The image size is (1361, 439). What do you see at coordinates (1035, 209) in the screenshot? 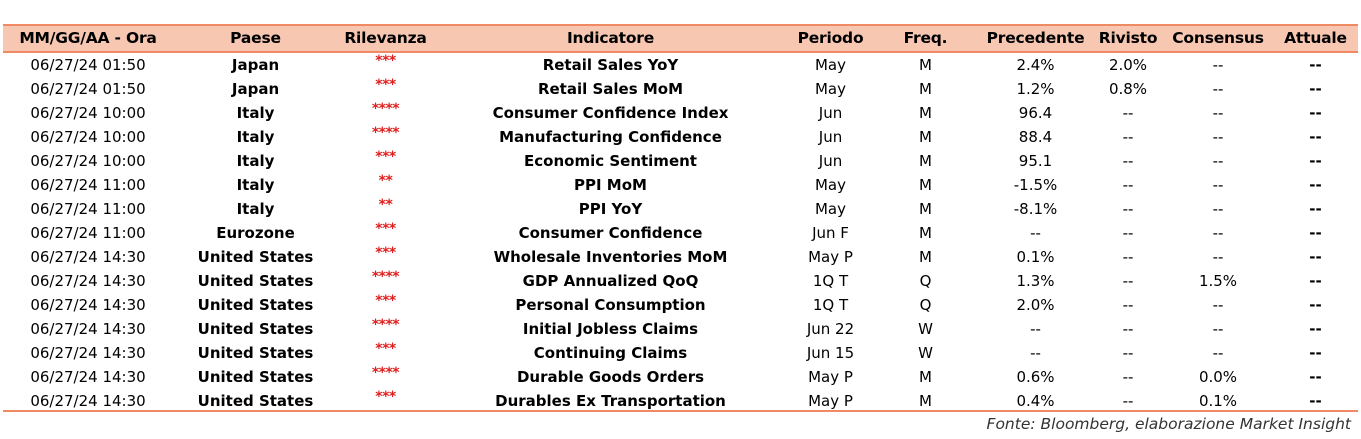
I see `cell-previous: -8.1%` at bounding box center [1035, 209].